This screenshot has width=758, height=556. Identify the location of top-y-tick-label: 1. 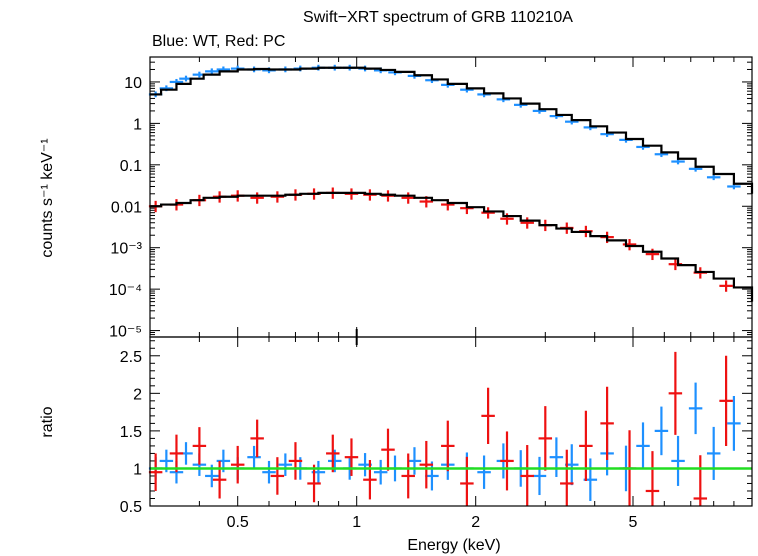
(137, 124).